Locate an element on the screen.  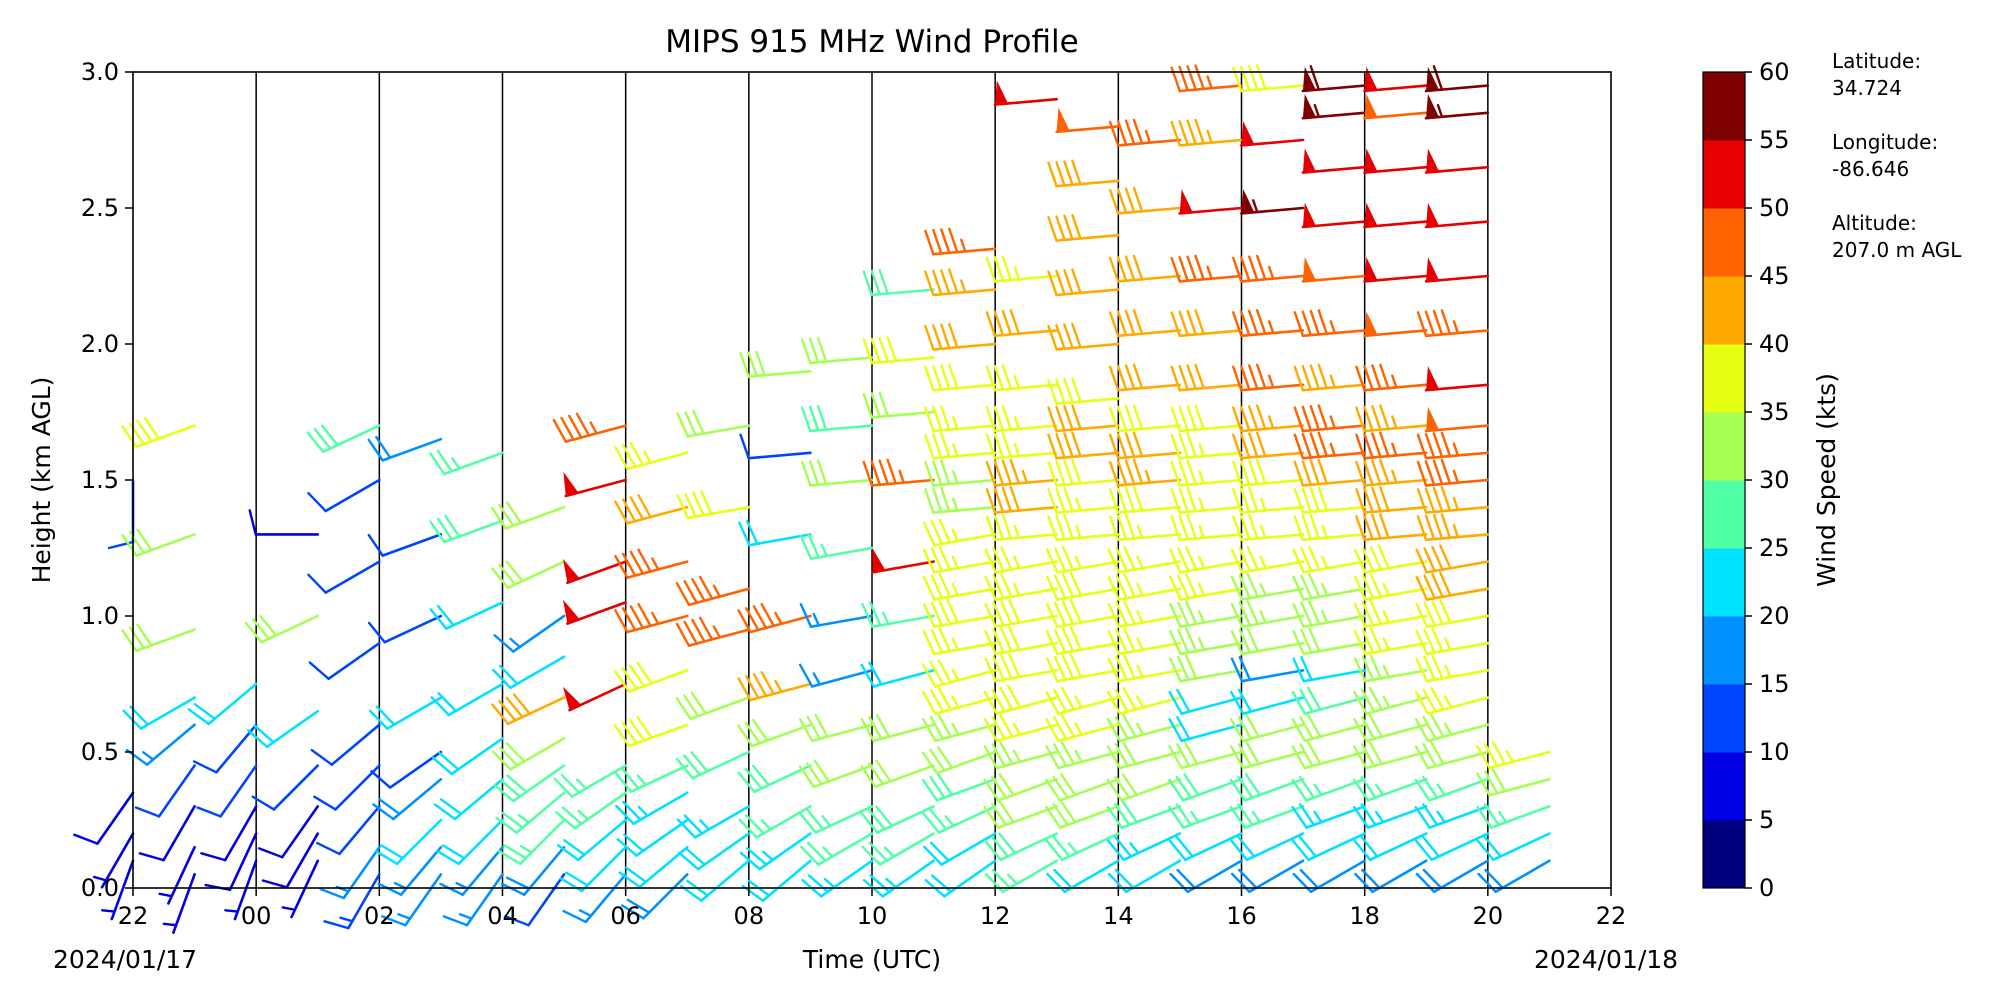
wind-barb-16-9-staff is located at coordinates (1087, 621).